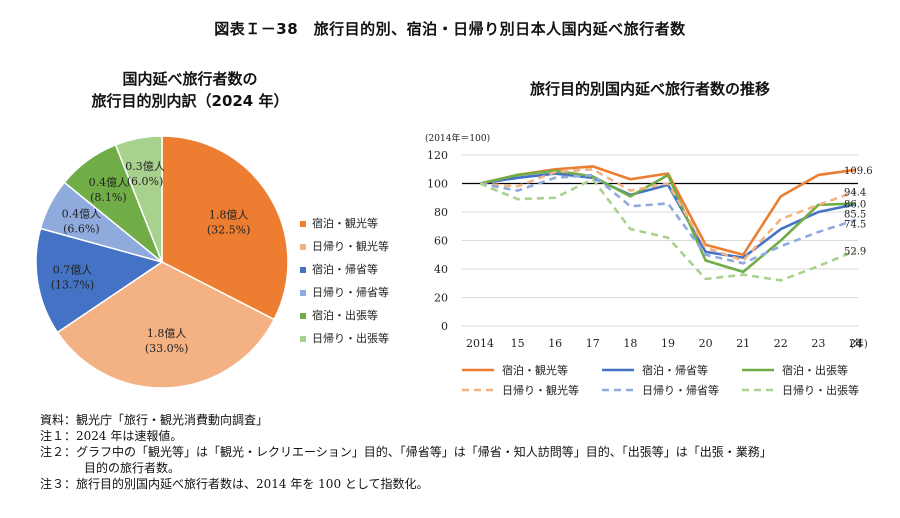  I want to click on line-chart-title: 旅行目的別国内延べ旅行者数の推移, so click(649, 89).